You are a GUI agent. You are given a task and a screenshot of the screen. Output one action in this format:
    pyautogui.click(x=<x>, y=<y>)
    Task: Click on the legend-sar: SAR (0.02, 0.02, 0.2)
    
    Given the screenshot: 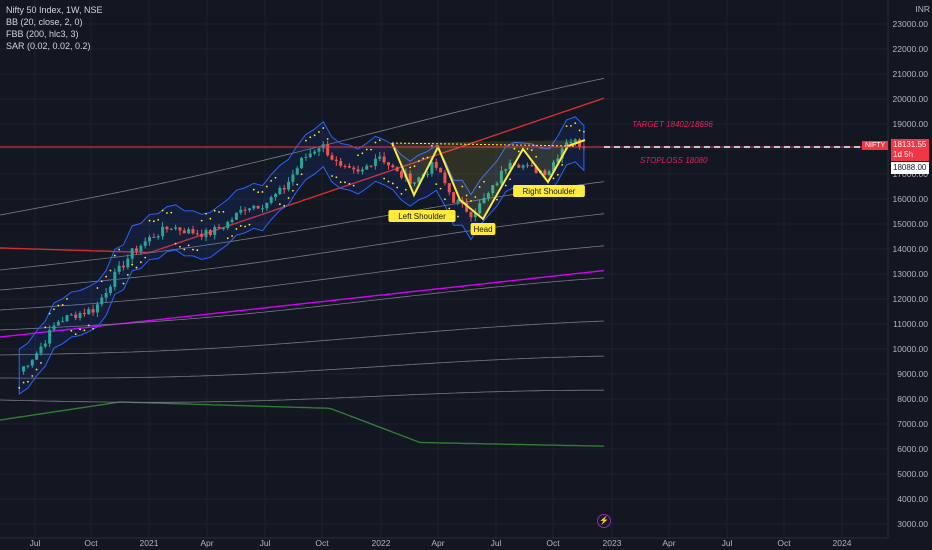 What is the action you would take?
    pyautogui.click(x=48, y=46)
    